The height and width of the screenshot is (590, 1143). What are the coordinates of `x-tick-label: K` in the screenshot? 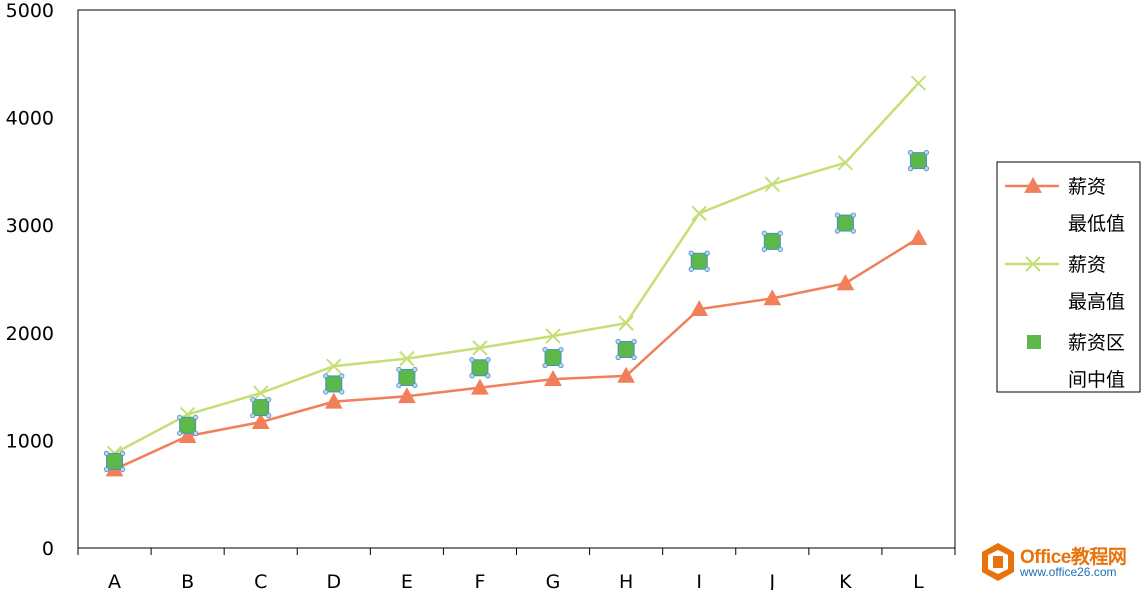 It's located at (845, 580).